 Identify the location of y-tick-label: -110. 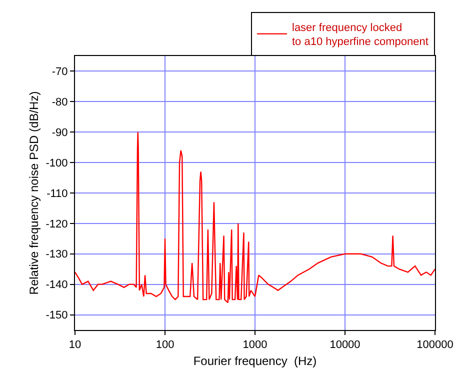
(57, 194).